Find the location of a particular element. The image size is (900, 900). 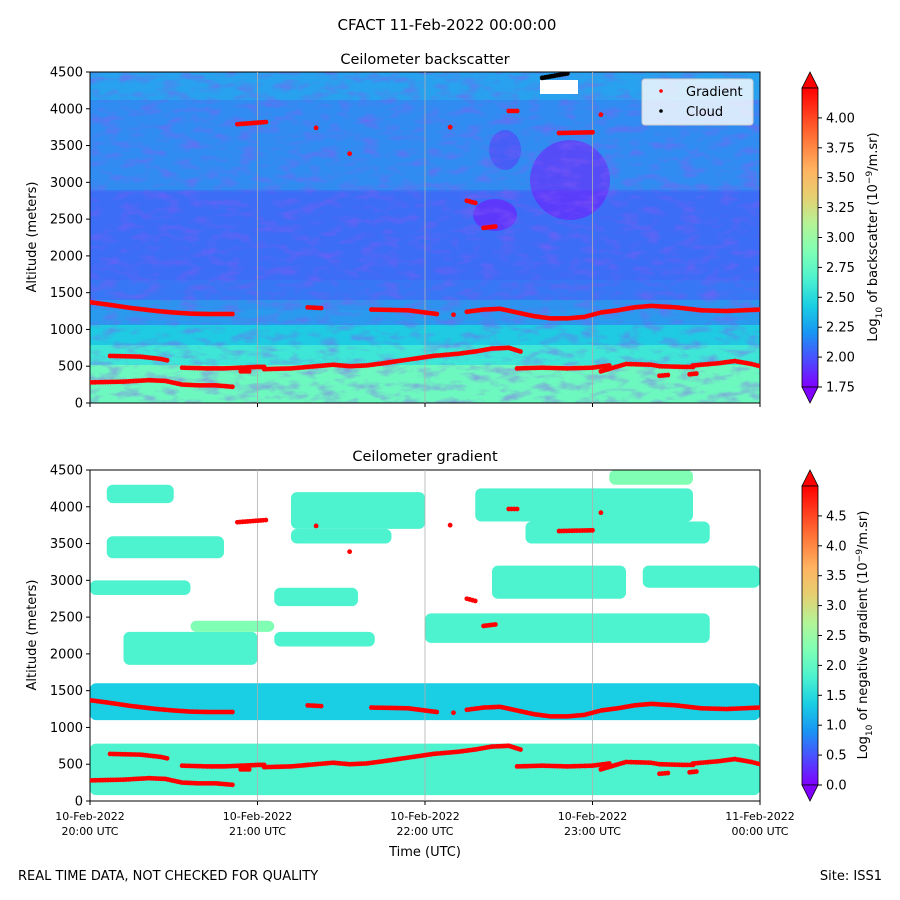

gradient-colorbar-ticks: 0.0 0.5 1.0 1.5 2.0 2.5 3.0 3.5 4.0 4.5 is located at coordinates (832, 651).